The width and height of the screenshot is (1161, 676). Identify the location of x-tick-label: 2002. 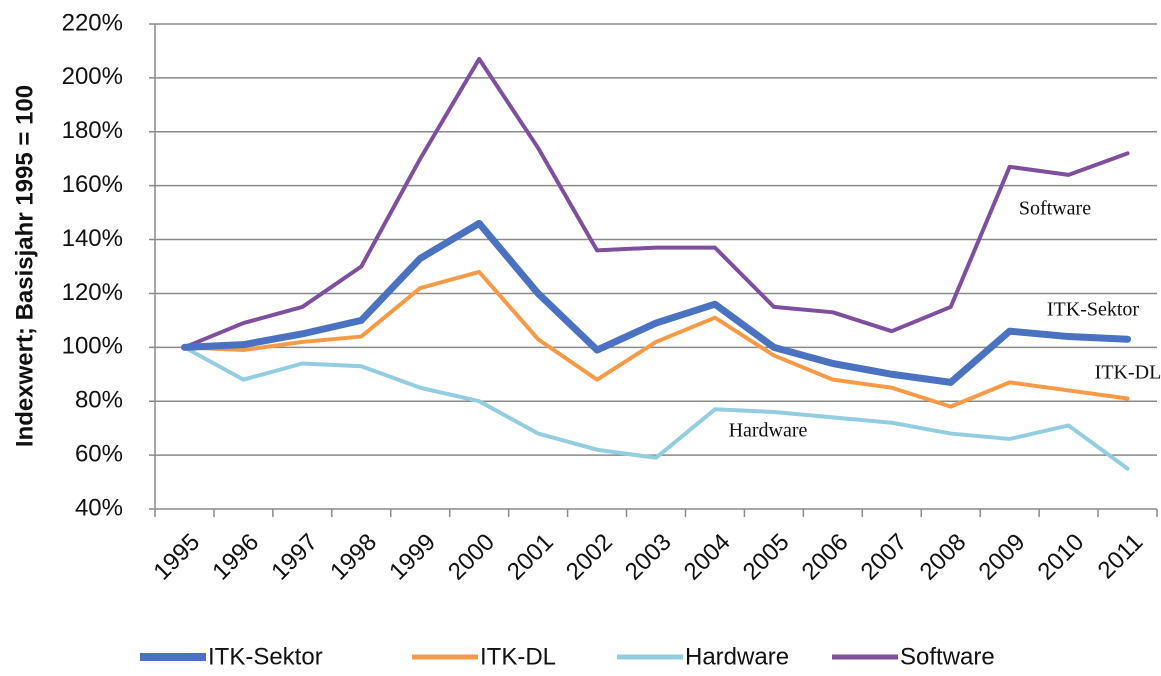
(589, 557).